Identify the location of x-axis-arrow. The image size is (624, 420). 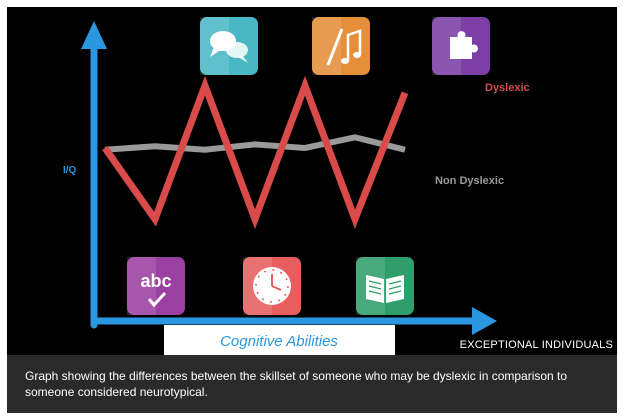
(484, 321).